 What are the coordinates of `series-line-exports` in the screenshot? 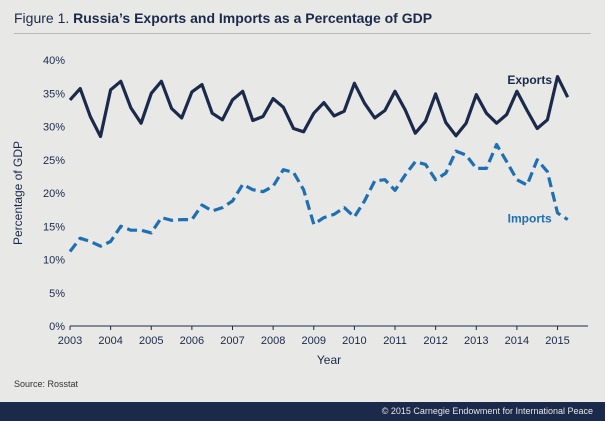 It's located at (319, 106).